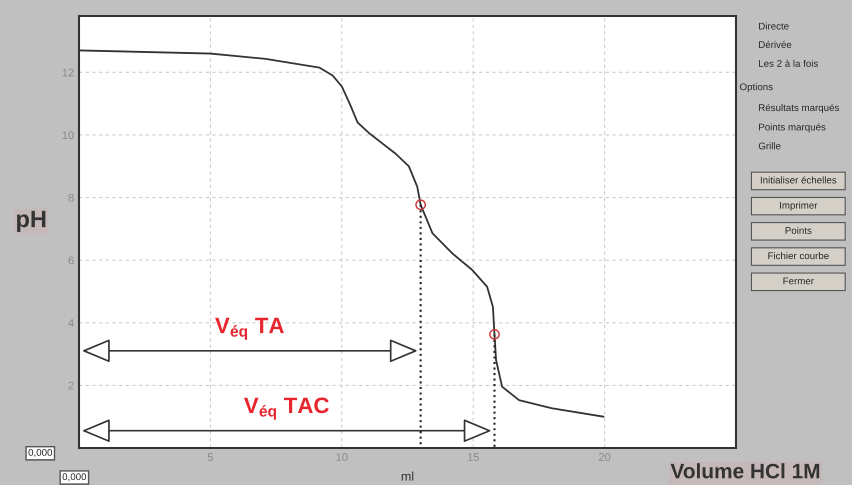 This screenshot has width=852, height=485. What do you see at coordinates (31, 221) in the screenshot?
I see `y-axis-title: pH` at bounding box center [31, 221].